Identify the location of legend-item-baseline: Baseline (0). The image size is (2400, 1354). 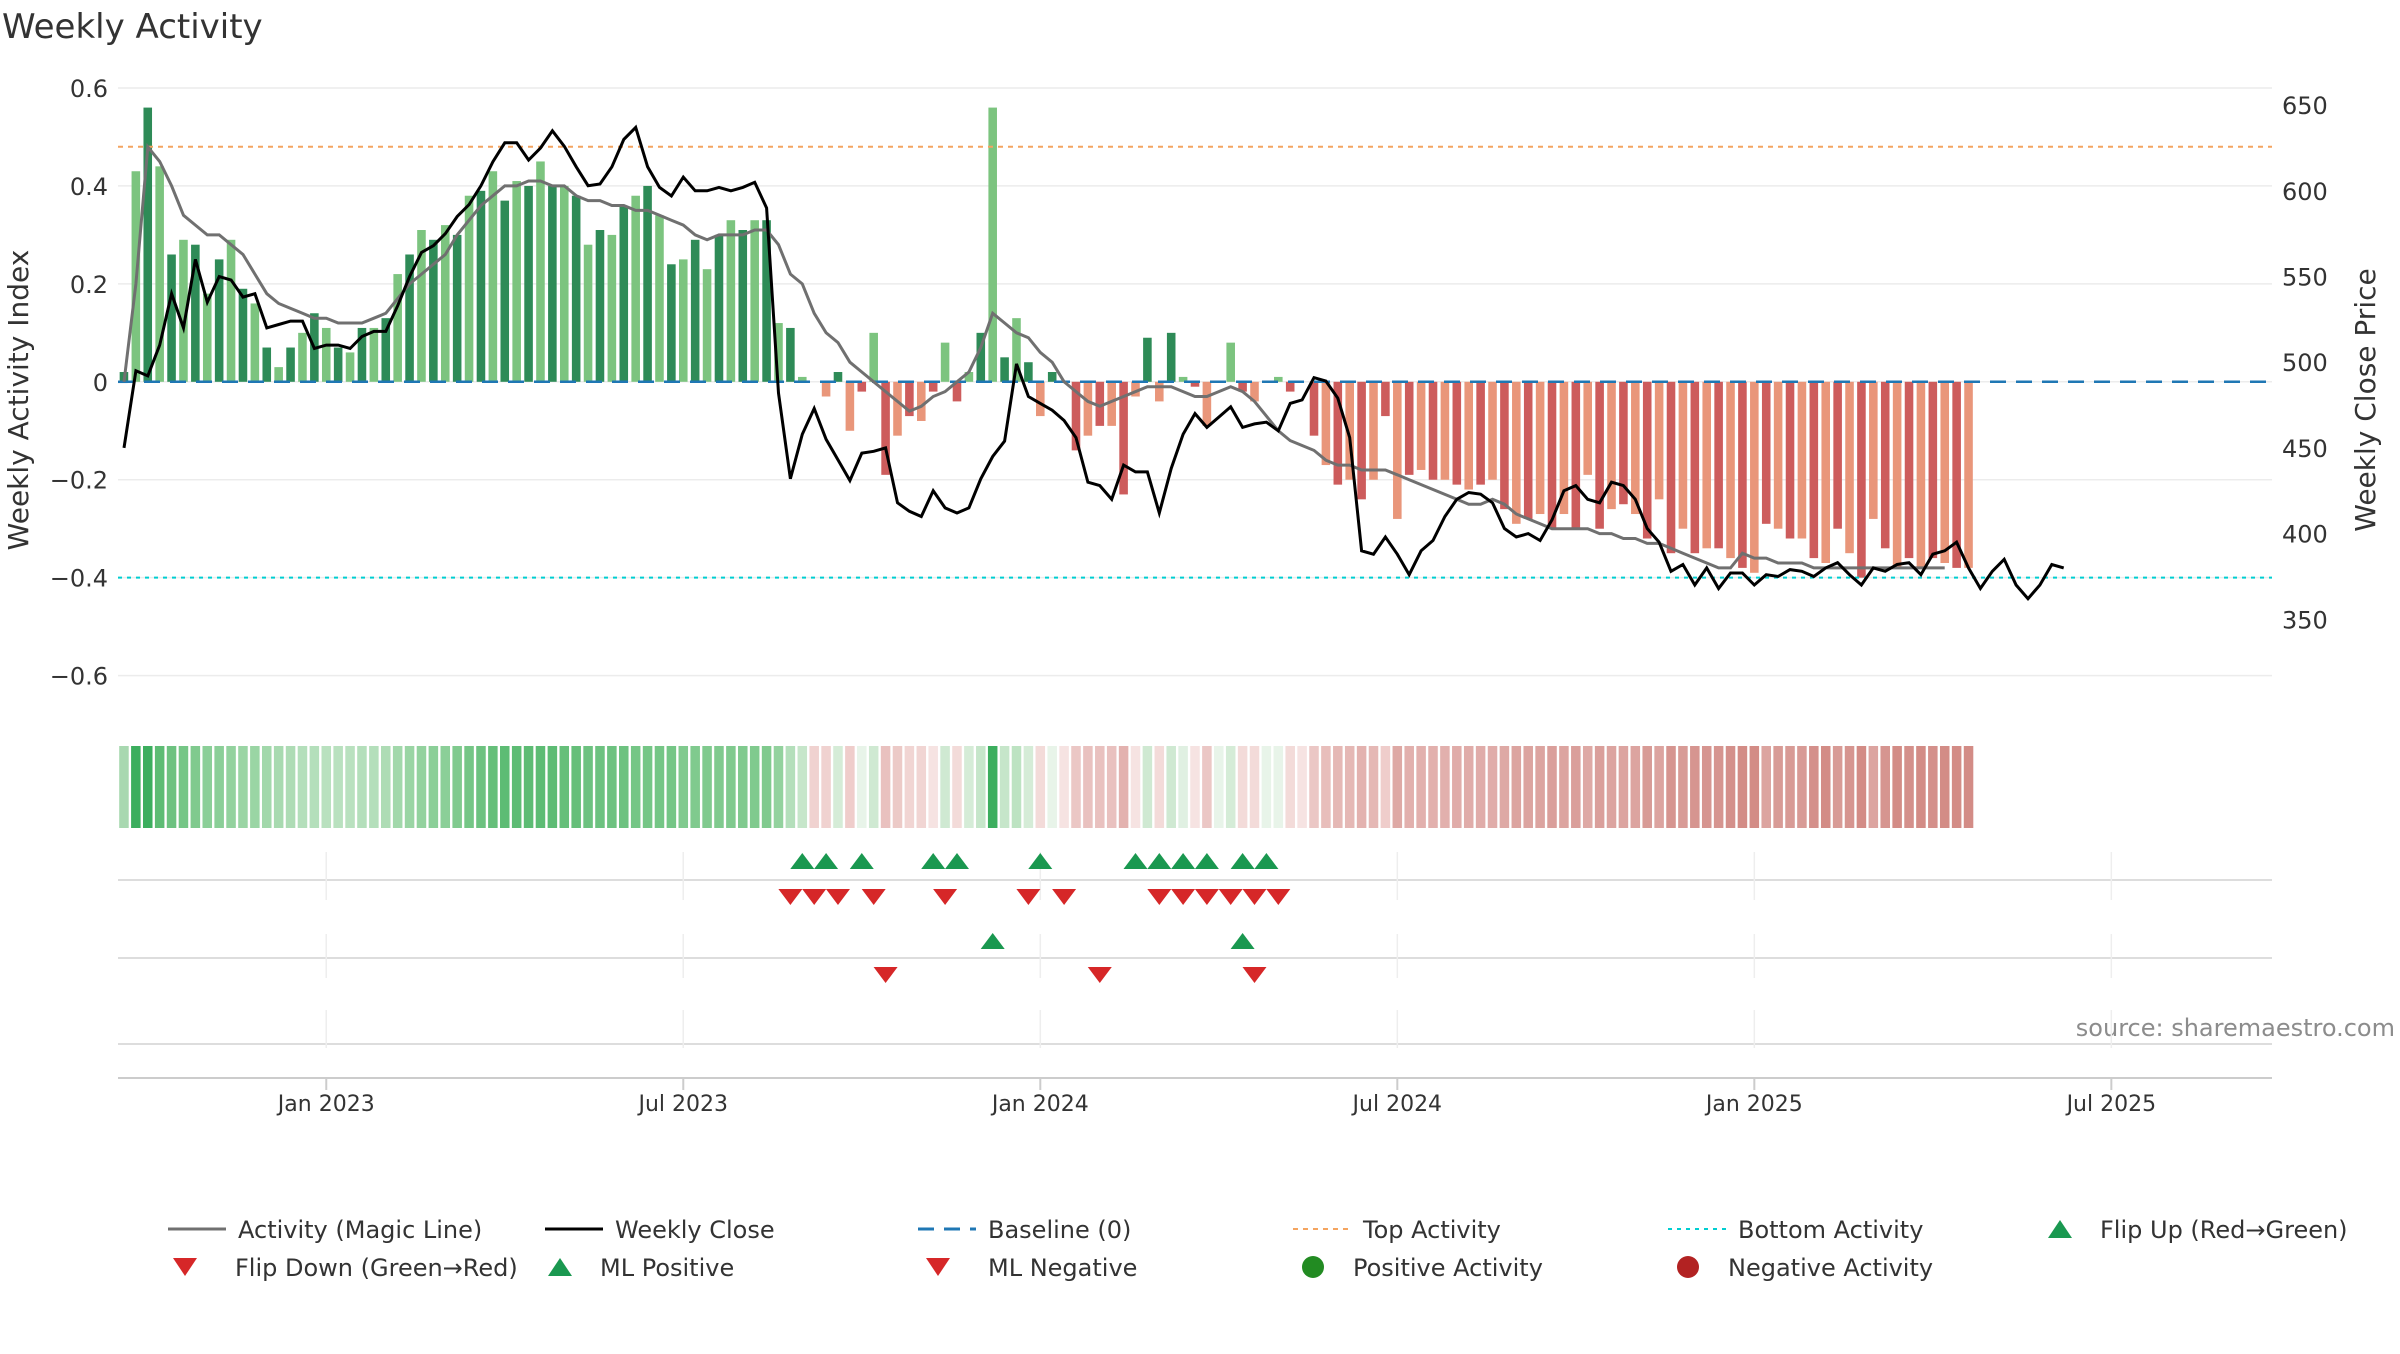
(1024, 1230).